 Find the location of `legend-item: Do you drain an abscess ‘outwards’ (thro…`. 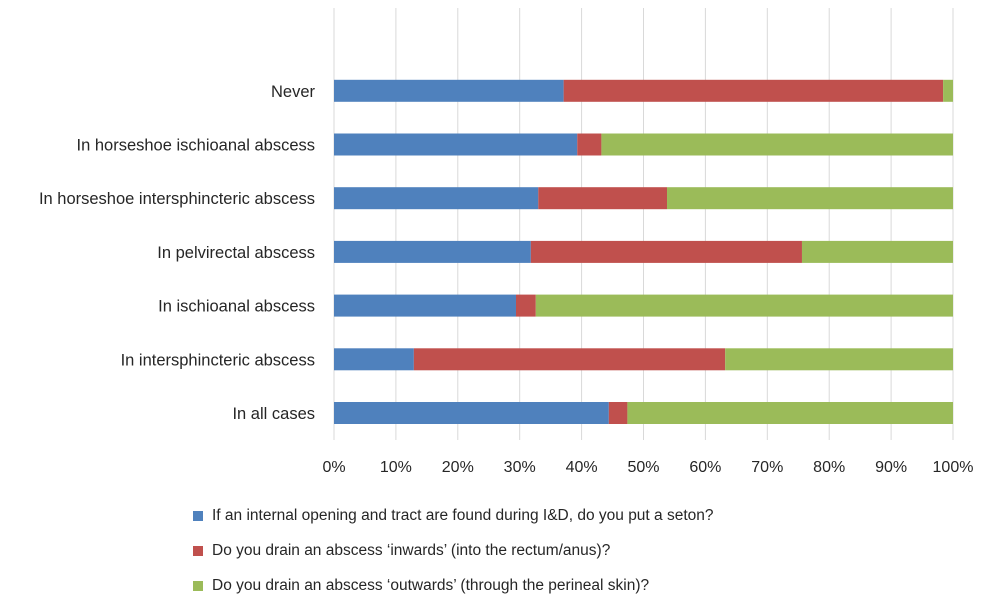

legend-item: Do you drain an abscess ‘outwards’ (thro… is located at coordinates (453, 585).